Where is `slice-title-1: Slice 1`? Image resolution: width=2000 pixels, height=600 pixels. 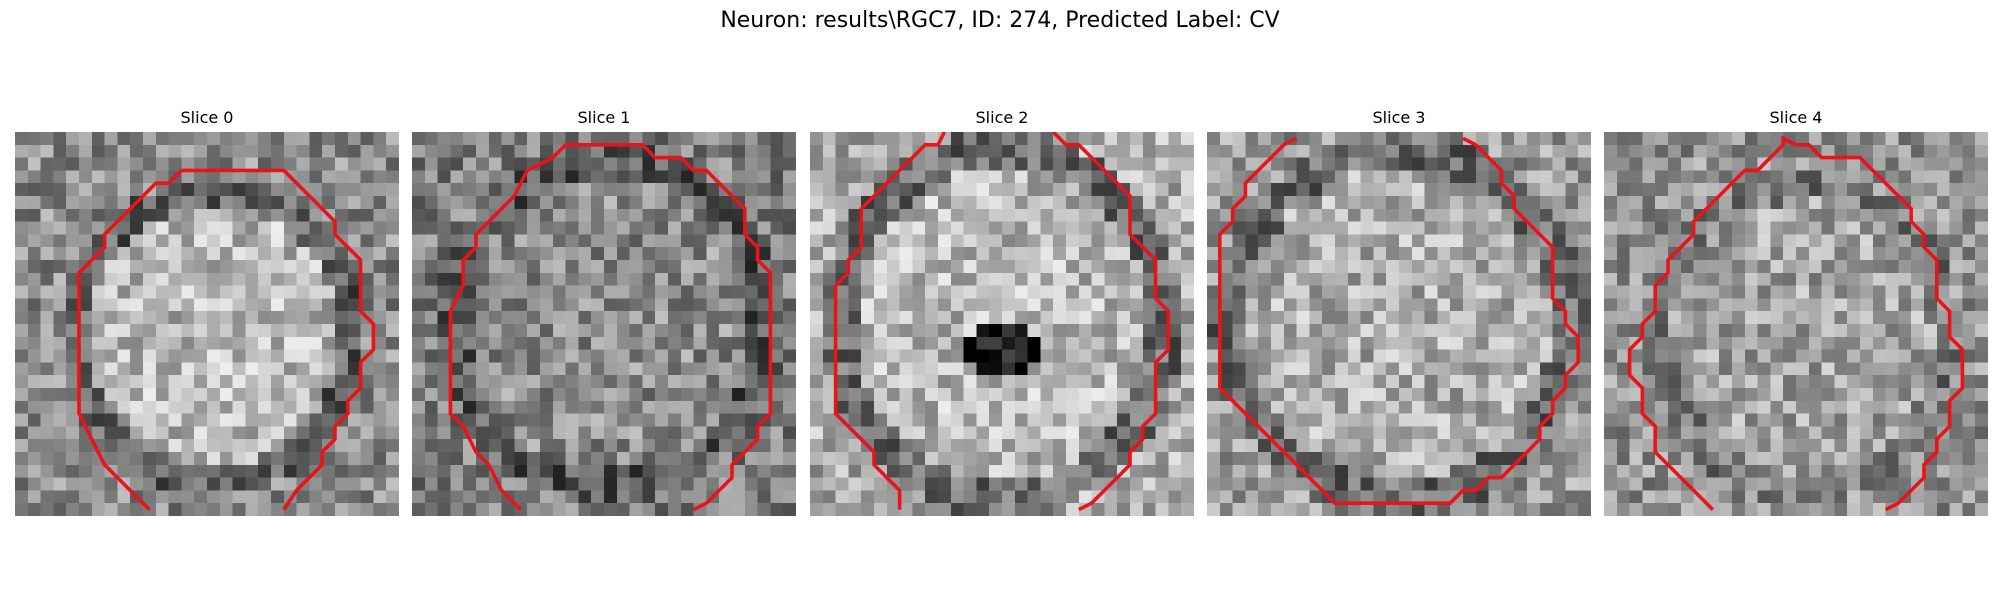 slice-title-1: Slice 1 is located at coordinates (604, 117).